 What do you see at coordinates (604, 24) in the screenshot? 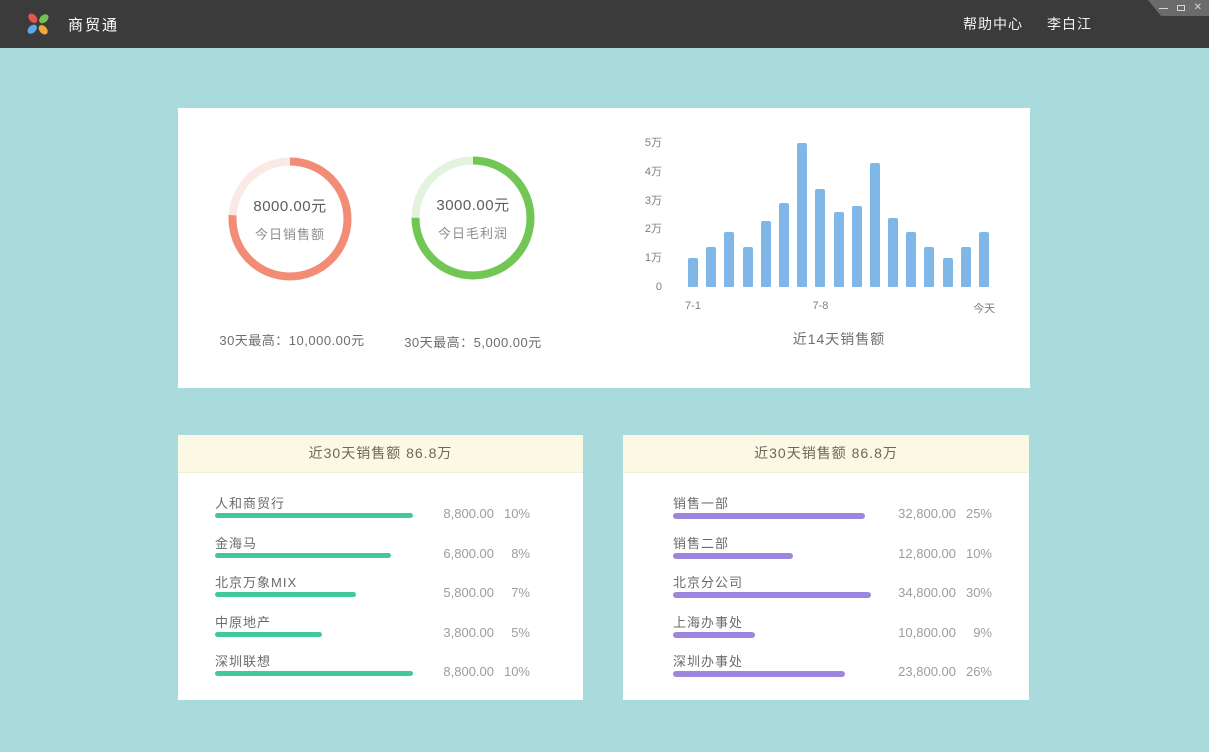
I see `titlebar: 商贸通 帮助中心 李白江 ✕` at bounding box center [604, 24].